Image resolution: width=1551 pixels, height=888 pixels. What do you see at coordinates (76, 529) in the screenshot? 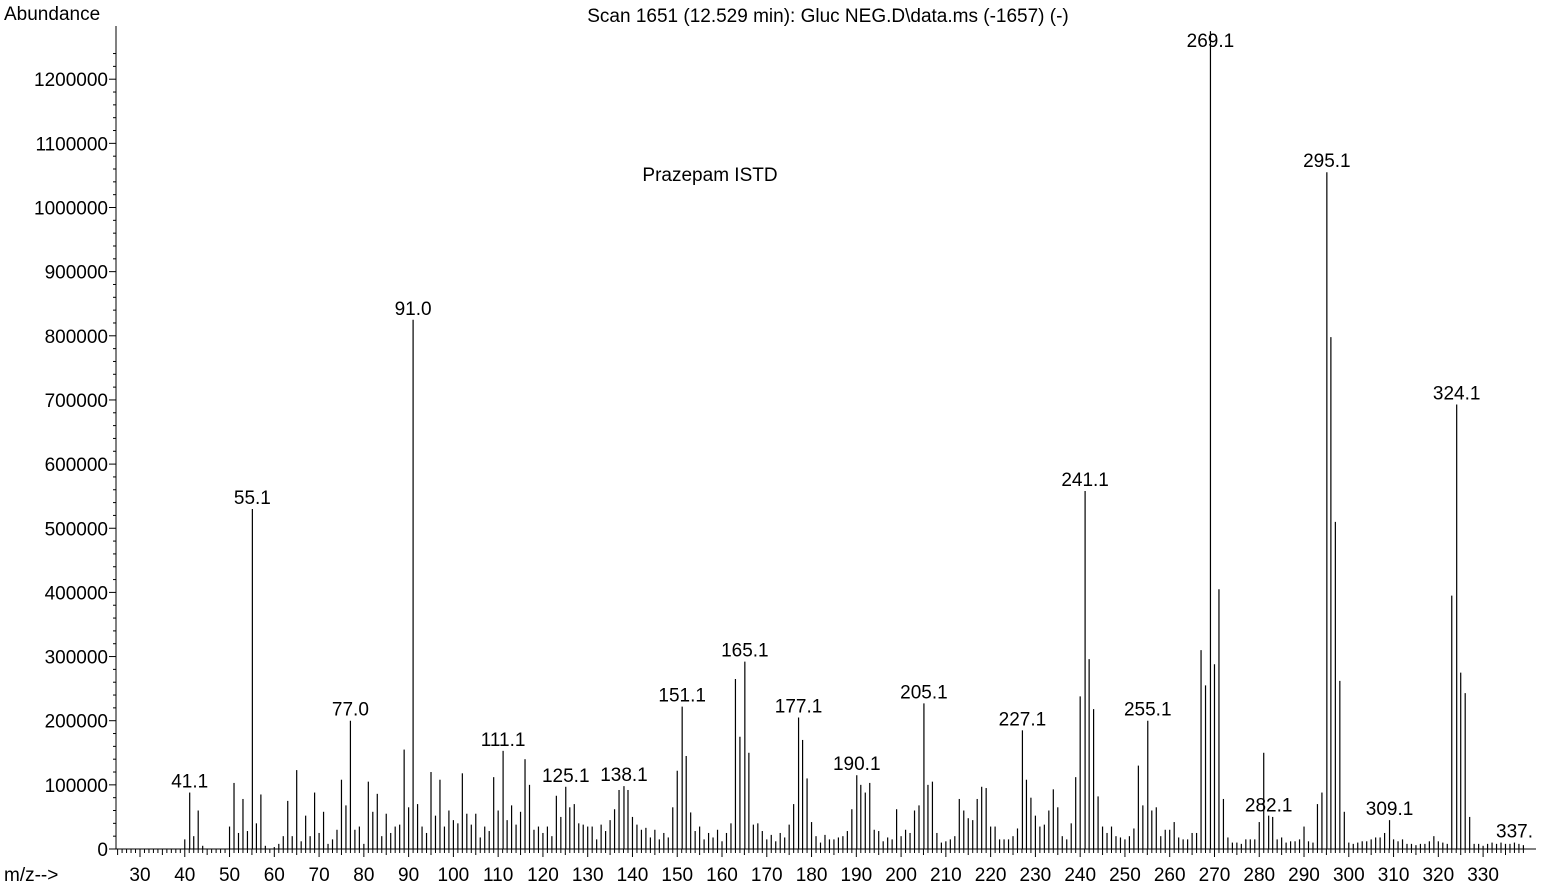
I see `y-tick-label: 500000` at bounding box center [76, 529].